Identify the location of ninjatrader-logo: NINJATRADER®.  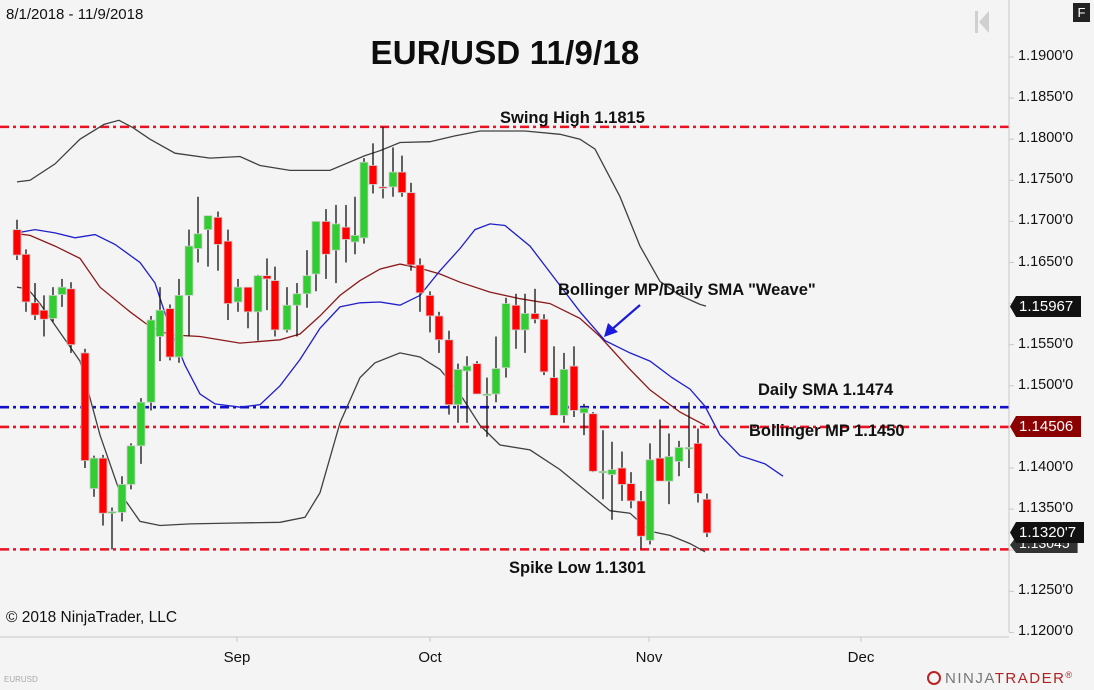
(1000, 678).